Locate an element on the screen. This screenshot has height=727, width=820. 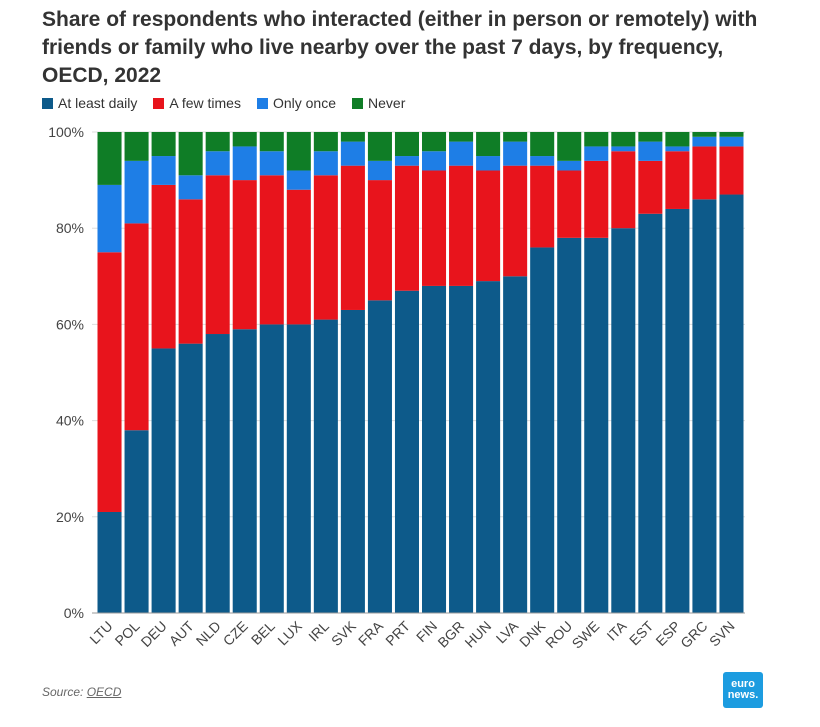
y-tick-label: 40% is located at coordinates (70, 421).